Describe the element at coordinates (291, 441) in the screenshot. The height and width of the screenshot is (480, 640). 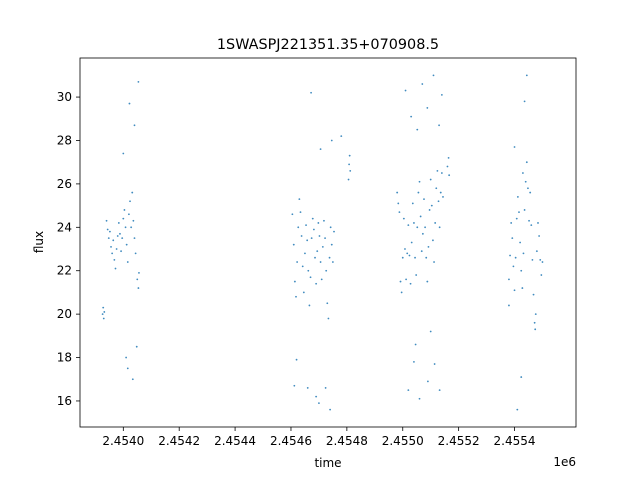
I see `x-tick-label: 2.4546` at that location.